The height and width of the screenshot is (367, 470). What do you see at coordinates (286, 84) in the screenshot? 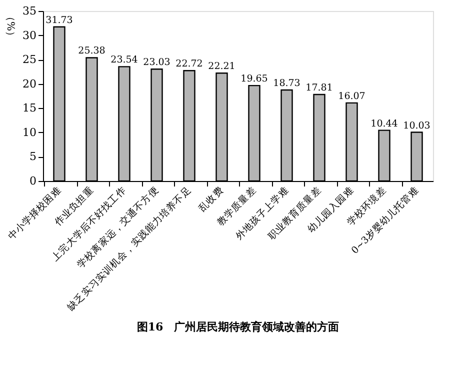
I see `data-label: 18.73` at bounding box center [286, 84].